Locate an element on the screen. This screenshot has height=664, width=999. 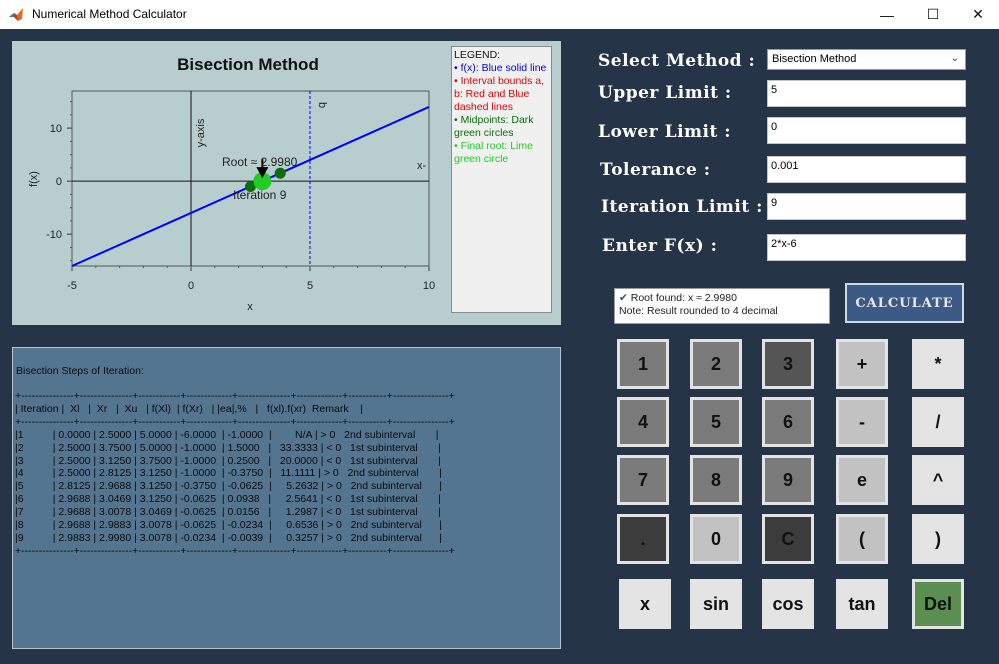
key-clear: C is located at coordinates (788, 539).